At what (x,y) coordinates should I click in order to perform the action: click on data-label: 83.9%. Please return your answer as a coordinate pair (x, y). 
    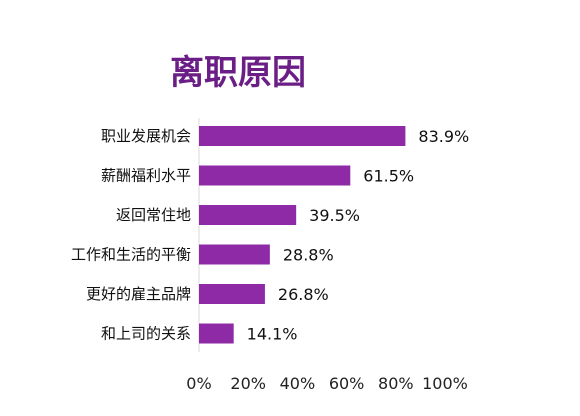
    Looking at the image, I should click on (443, 136).